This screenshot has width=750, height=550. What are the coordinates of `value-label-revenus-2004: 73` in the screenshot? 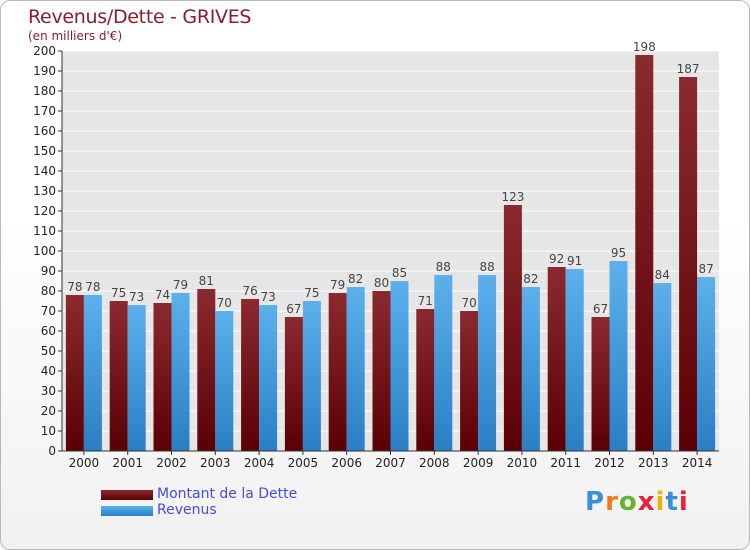 It's located at (267, 297).